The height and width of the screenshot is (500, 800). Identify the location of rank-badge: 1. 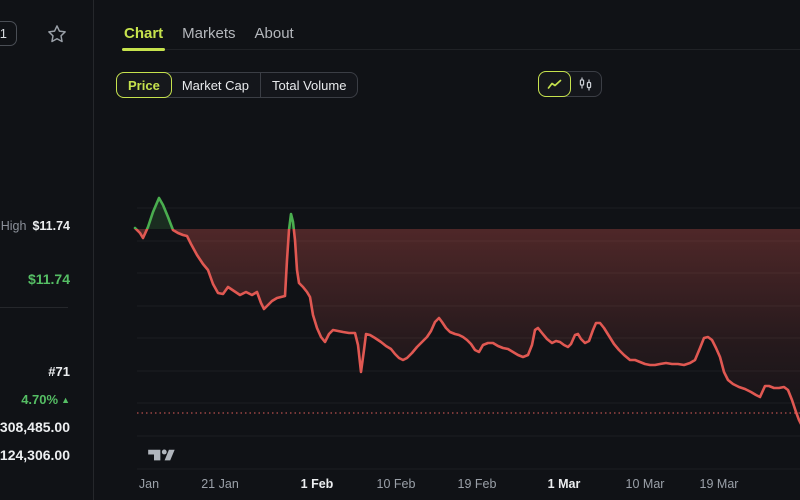
(8, 33).